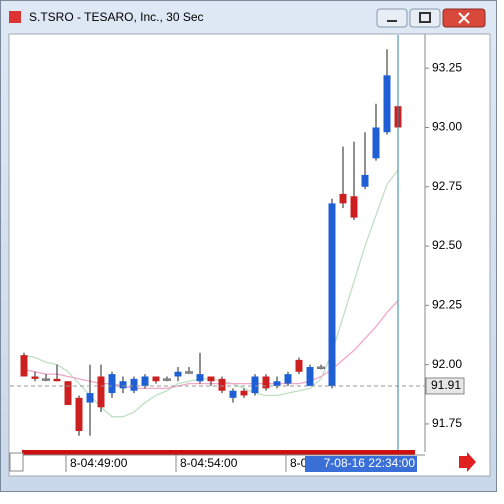 This screenshot has height=504, width=504. I want to click on window-title: S.TSRO - TESARO, Inc., 30 Sec, so click(116, 17).